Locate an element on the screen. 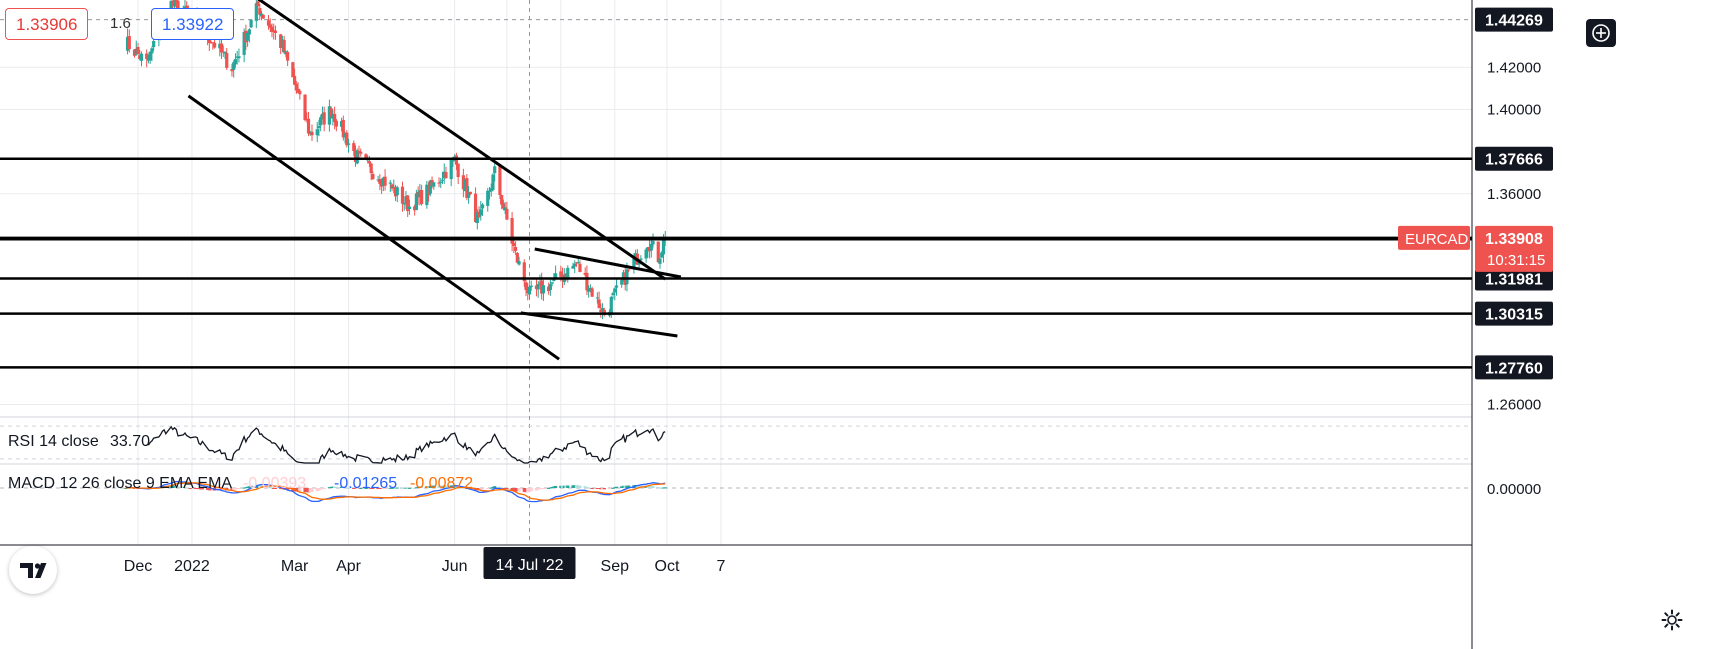  add-alert-button is located at coordinates (1601, 33).